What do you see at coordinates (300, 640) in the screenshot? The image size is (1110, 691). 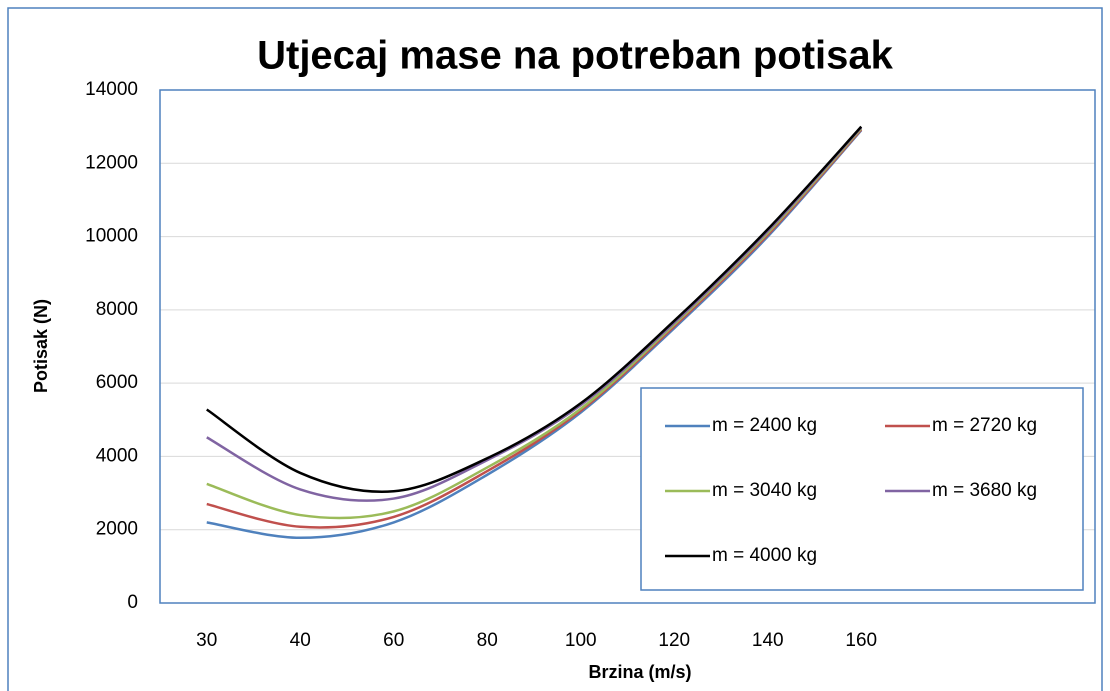 I see `x-tick-label: 40` at bounding box center [300, 640].